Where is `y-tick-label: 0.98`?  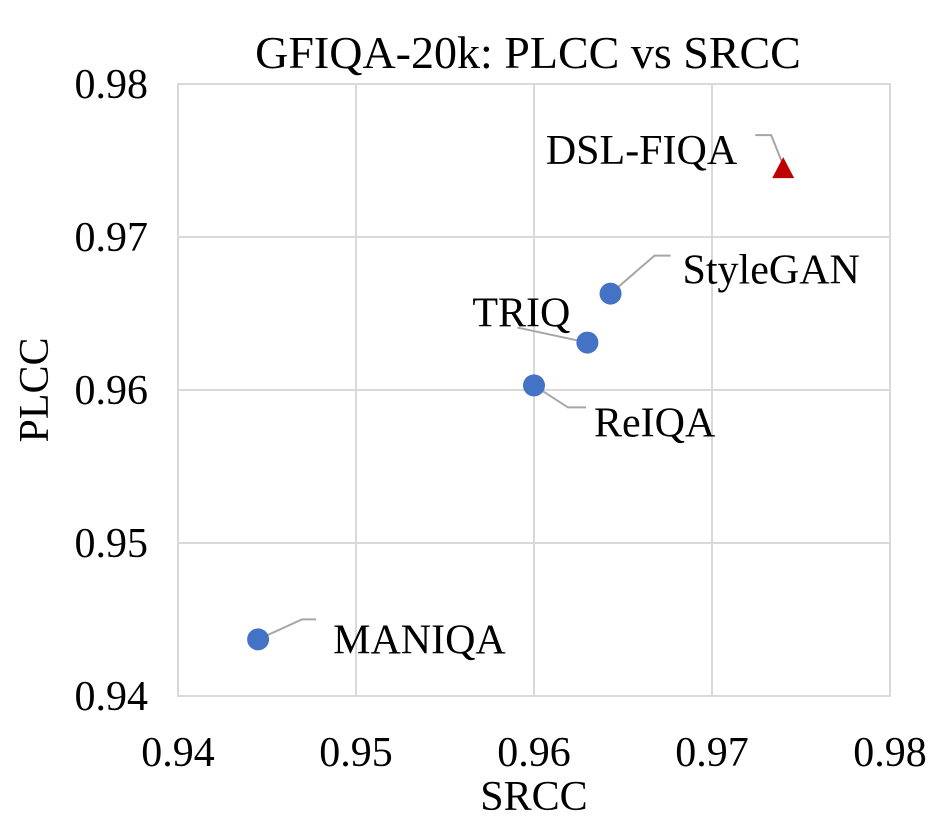 y-tick-label: 0.98 is located at coordinates (112, 85).